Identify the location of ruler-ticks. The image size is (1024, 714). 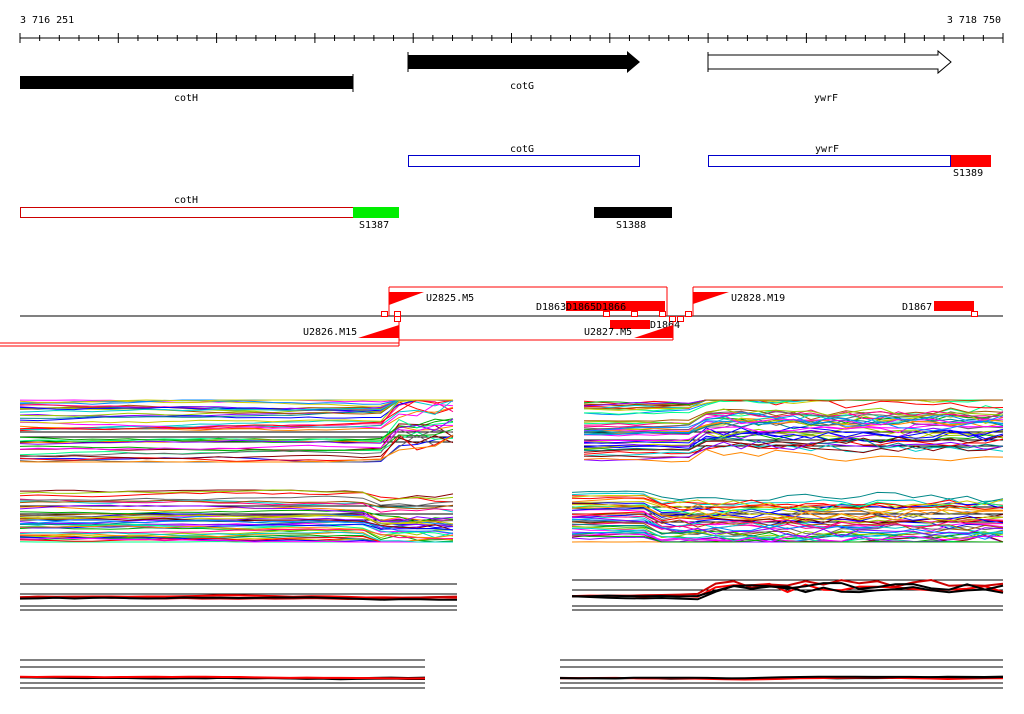
(511, 38).